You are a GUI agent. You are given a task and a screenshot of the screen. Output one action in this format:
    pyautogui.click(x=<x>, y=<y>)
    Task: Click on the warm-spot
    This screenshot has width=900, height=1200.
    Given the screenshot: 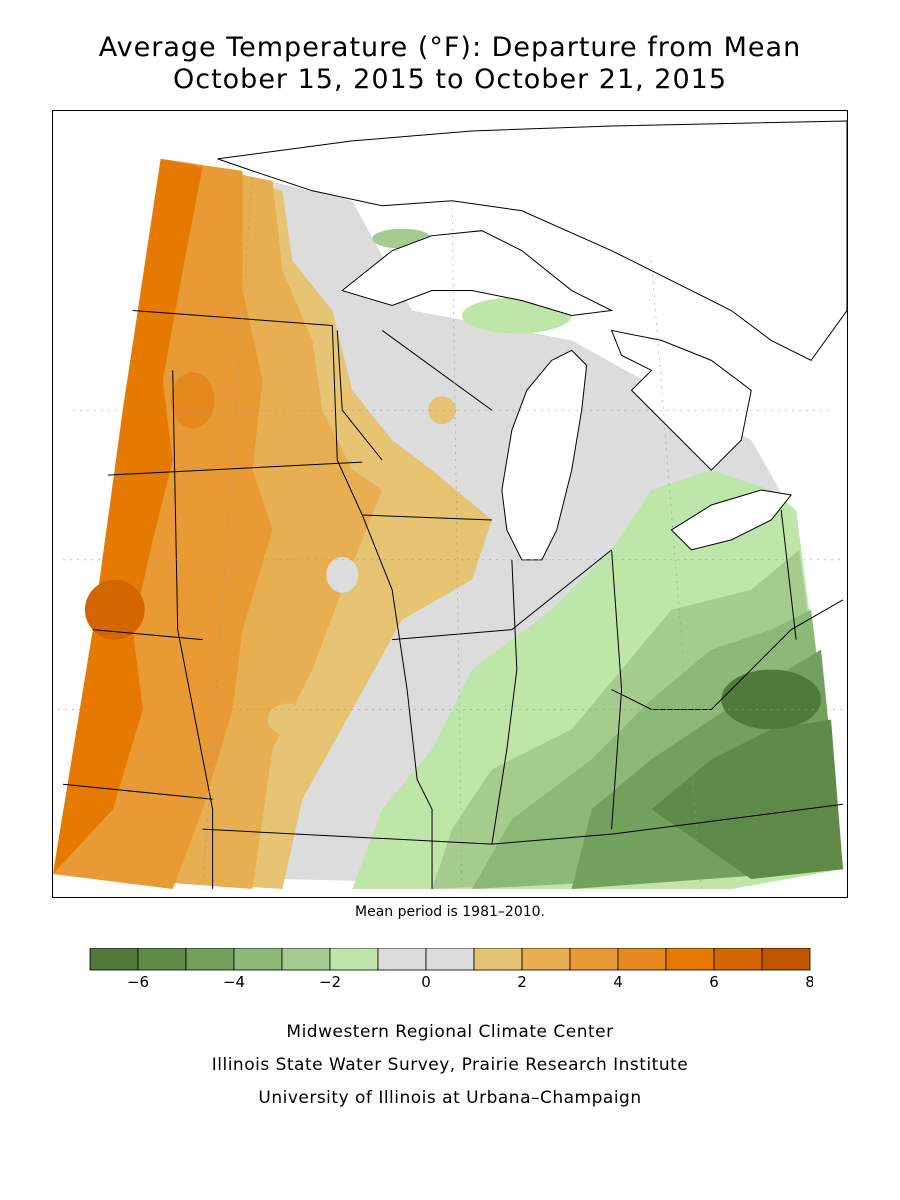 What is the action you would take?
    pyautogui.click(x=287, y=719)
    